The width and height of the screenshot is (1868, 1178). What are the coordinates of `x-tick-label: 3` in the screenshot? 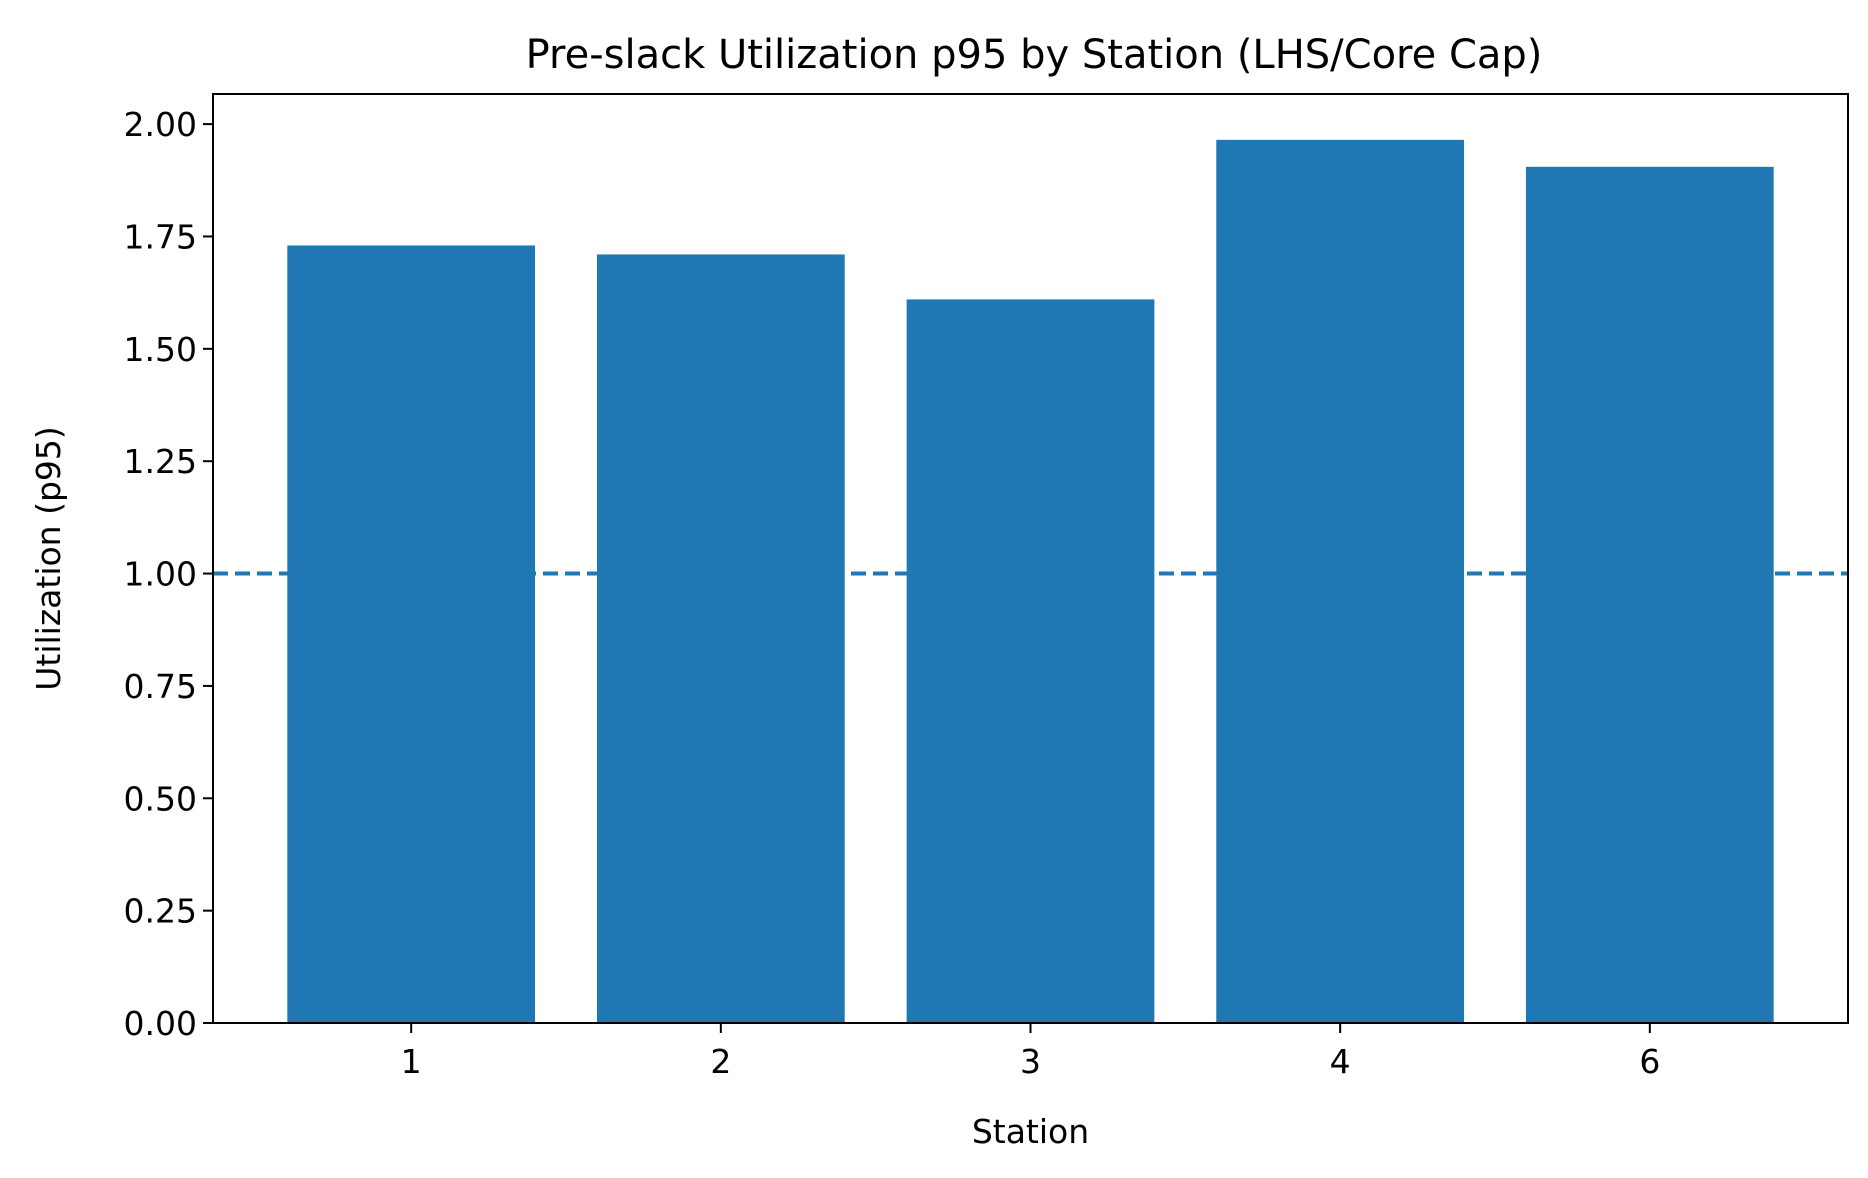 It's located at (1030, 1061).